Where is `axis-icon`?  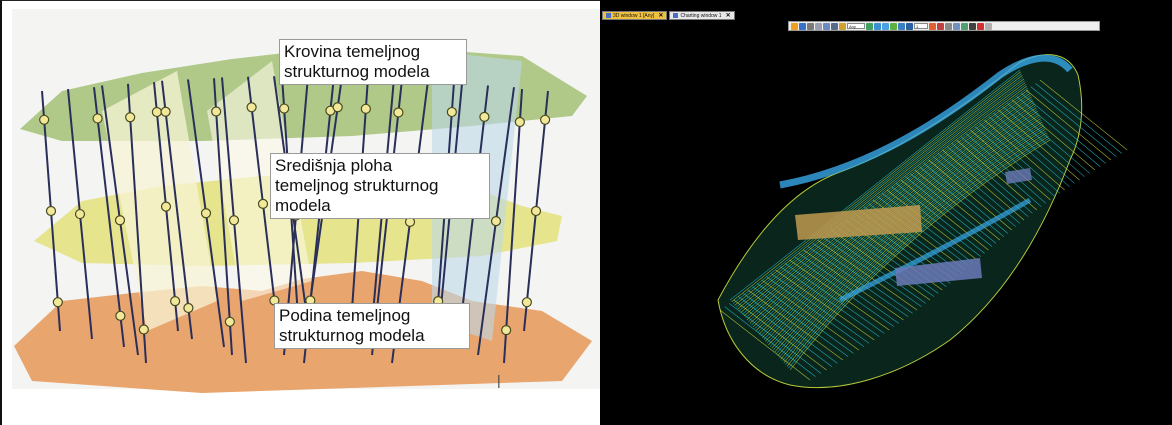 axis-icon is located at coordinates (956, 26).